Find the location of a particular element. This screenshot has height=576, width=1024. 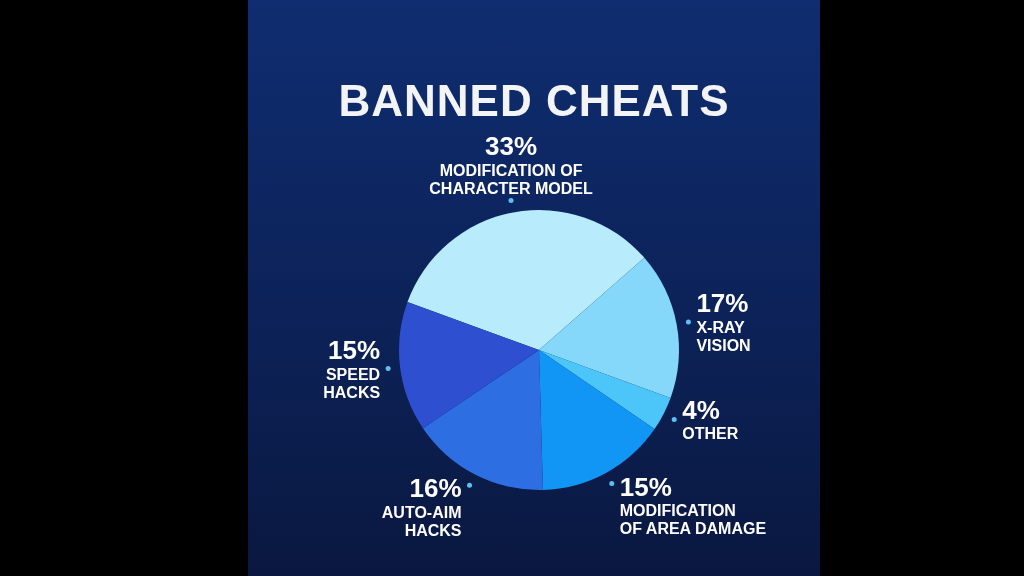

data-label: 16% is located at coordinates (435, 488).